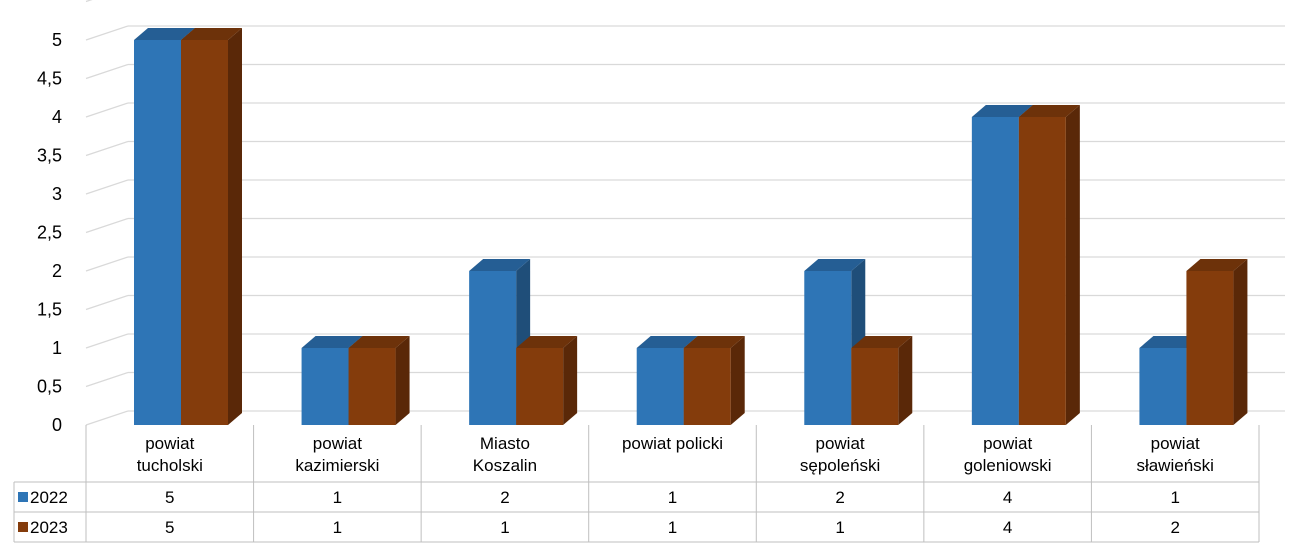 The width and height of the screenshot is (1289, 543). What do you see at coordinates (49, 156) in the screenshot?
I see `y-tick-label: 3,5` at bounding box center [49, 156].